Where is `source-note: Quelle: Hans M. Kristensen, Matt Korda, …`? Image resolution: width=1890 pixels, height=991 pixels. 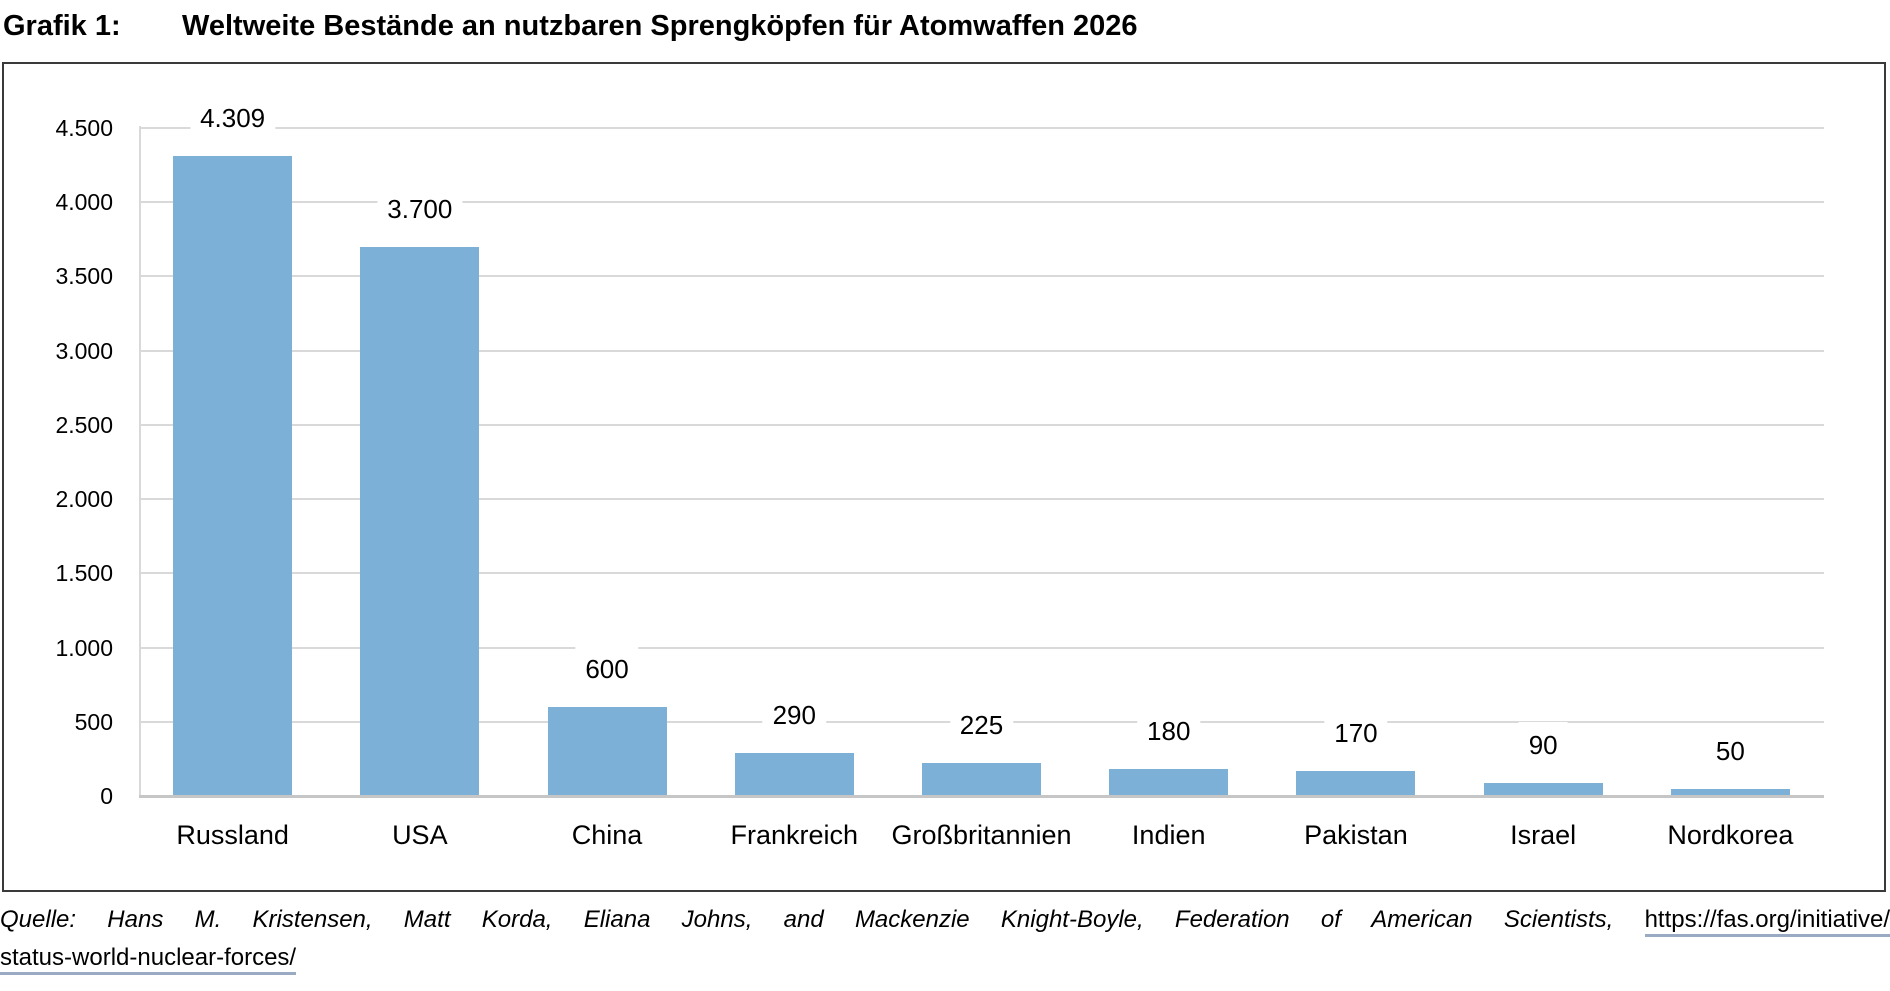 source-note: Quelle: Hans M. Kristensen, Matt Korda, … is located at coordinates (945, 939).